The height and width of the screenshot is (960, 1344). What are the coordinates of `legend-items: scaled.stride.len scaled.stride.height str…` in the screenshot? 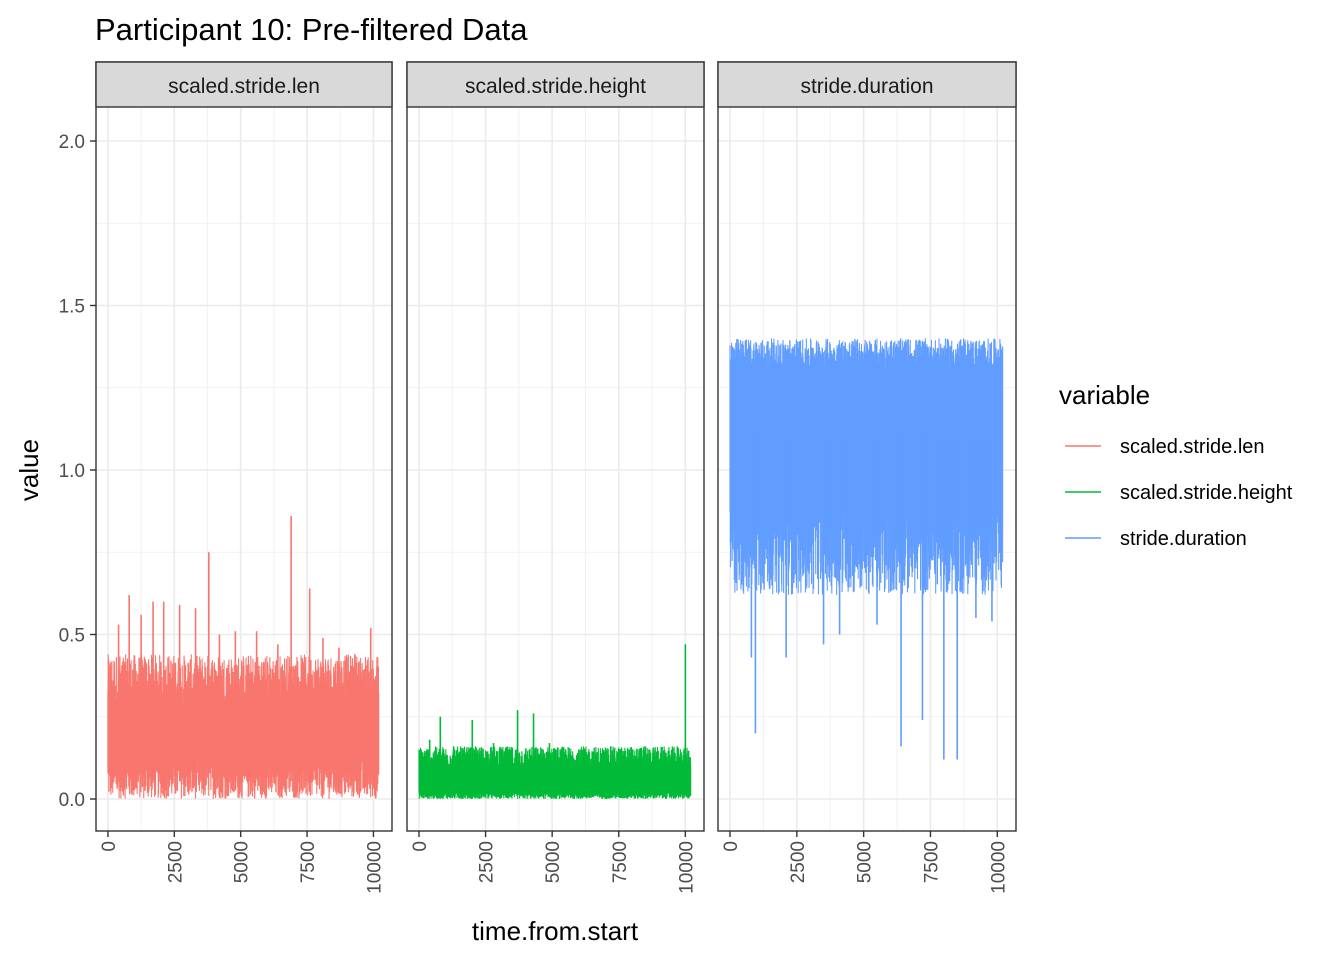 It's located at (1179, 493).